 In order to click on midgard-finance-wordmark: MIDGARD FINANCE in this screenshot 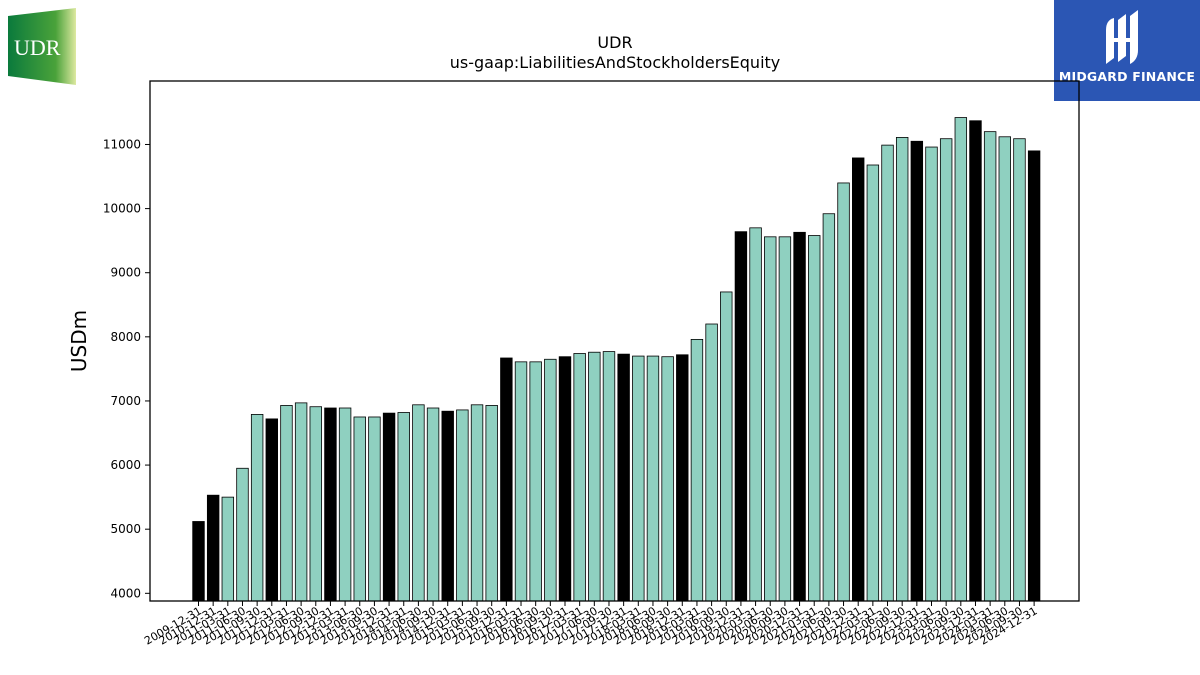, I will do `click(1127, 76)`.